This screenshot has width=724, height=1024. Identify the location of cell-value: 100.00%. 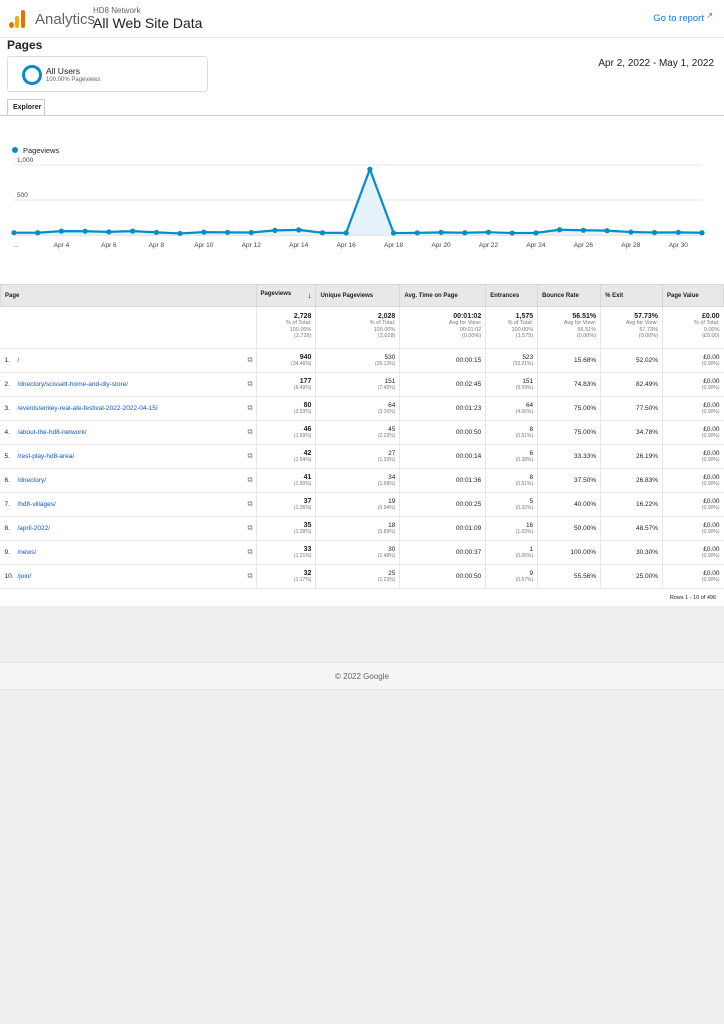
(583, 552).